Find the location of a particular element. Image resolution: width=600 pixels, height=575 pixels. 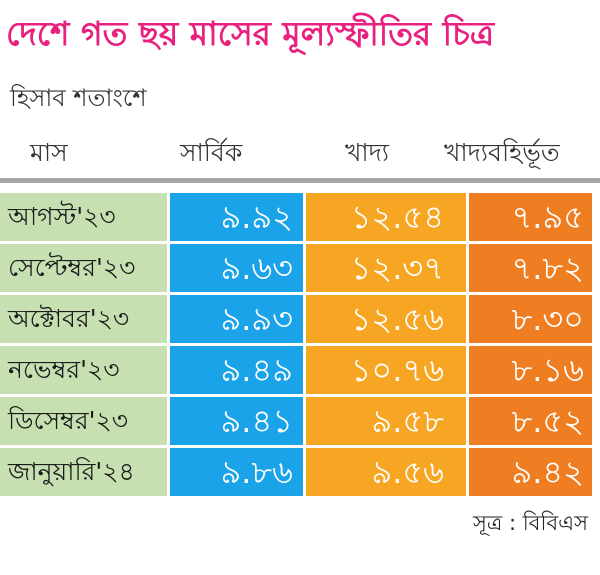

header-month: মাস is located at coordinates (49, 152).